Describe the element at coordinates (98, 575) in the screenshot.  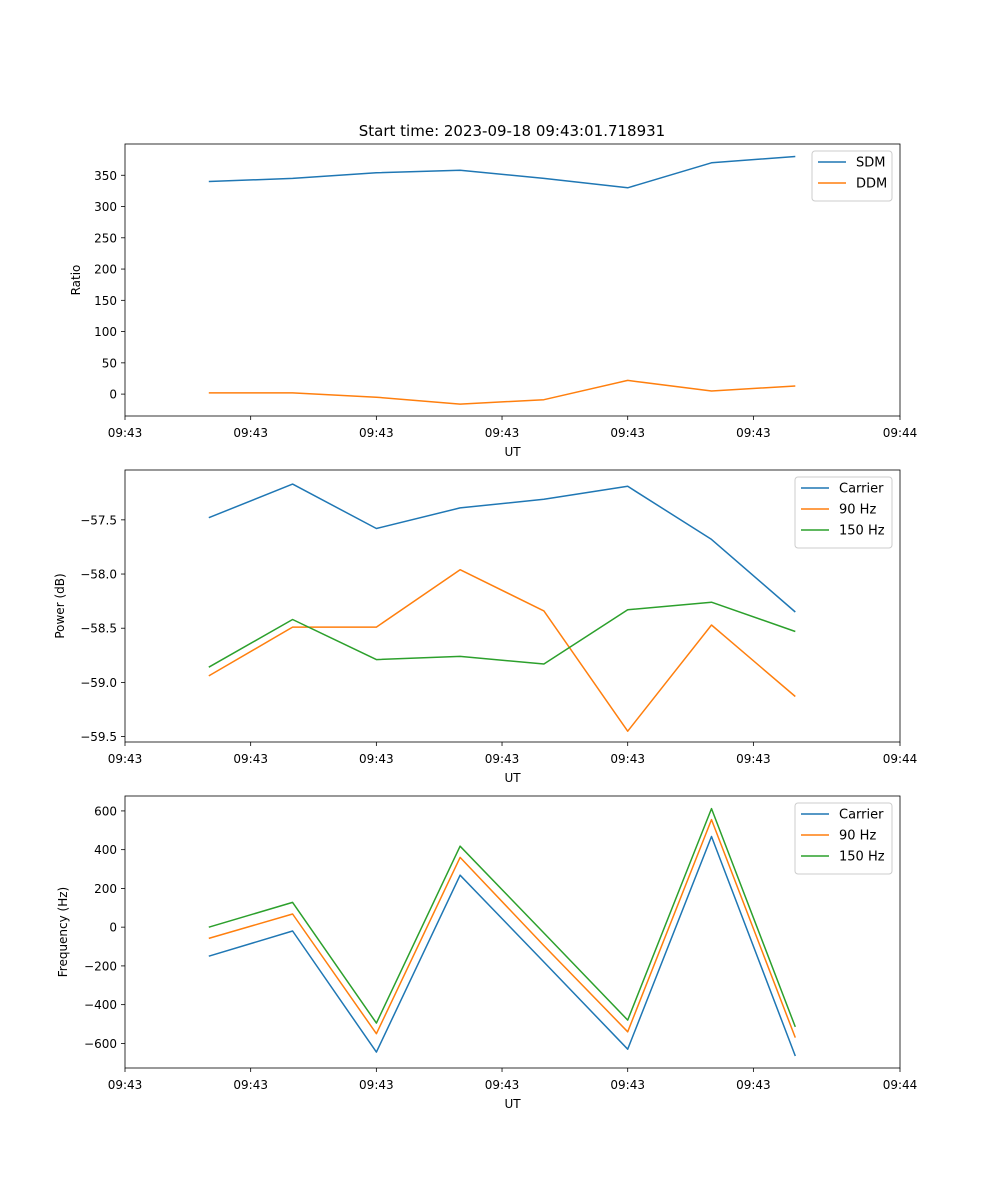
I see `chart-2-ytick-label: −58.0` at that location.